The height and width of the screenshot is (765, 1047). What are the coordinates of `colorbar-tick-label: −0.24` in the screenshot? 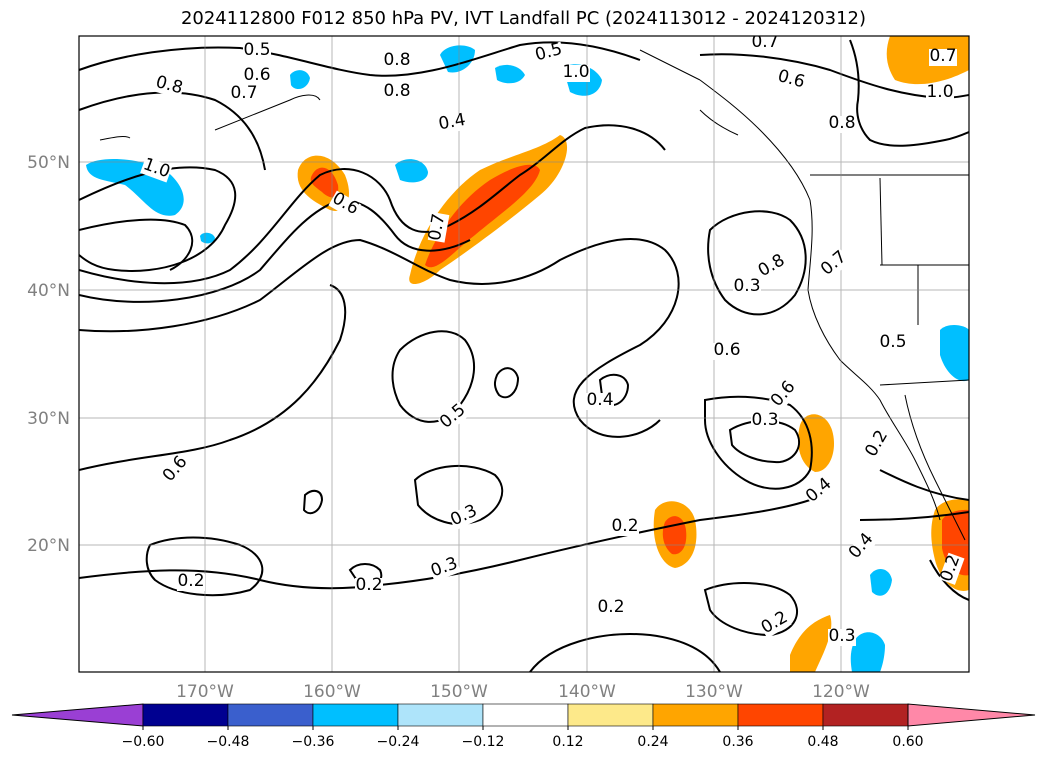 It's located at (398, 742).